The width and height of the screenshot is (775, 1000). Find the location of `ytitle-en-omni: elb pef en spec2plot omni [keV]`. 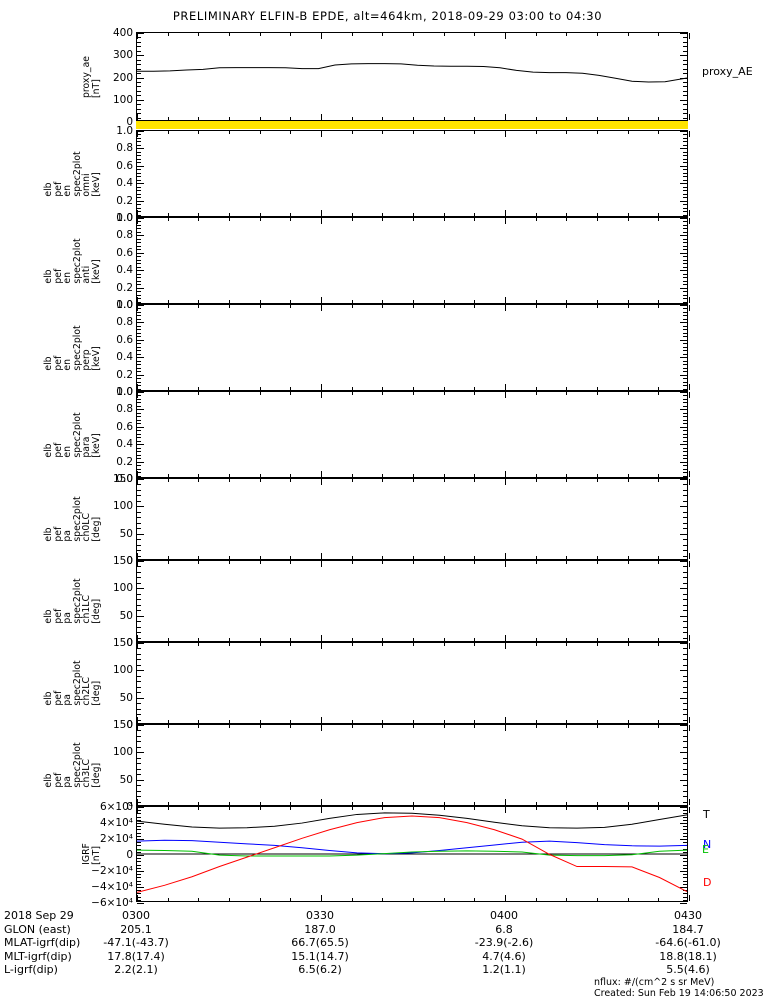

ytitle-en-omni: elb pef en spec2plot omni [keV] is located at coordinates (72, 173).